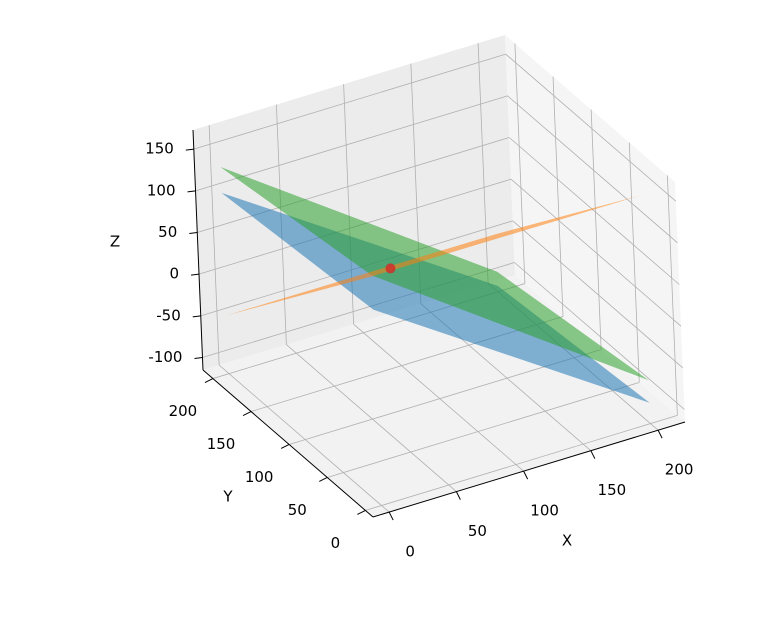 This screenshot has height=620, width=767. What do you see at coordinates (544, 511) in the screenshot?
I see `x-tick-label: 100` at bounding box center [544, 511].